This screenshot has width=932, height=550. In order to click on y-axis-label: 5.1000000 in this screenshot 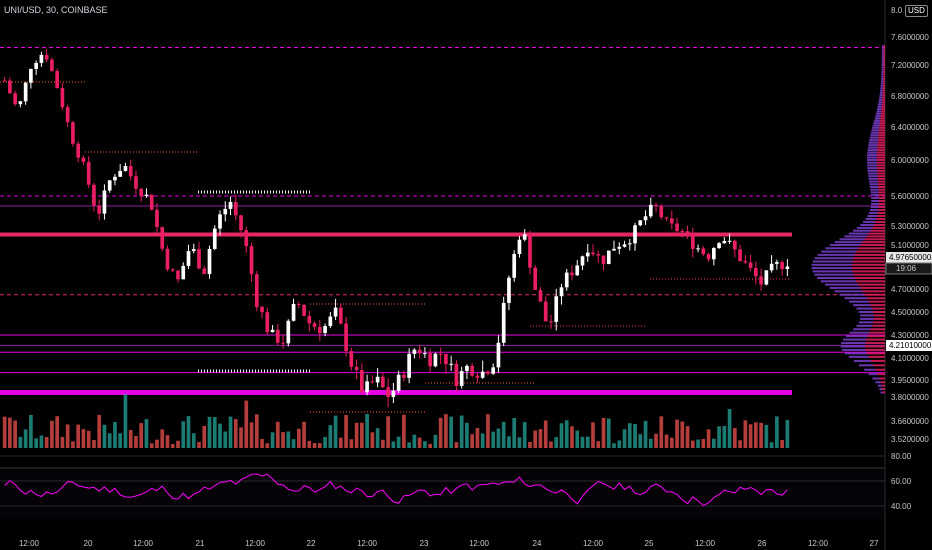, I will do `click(910, 245)`.